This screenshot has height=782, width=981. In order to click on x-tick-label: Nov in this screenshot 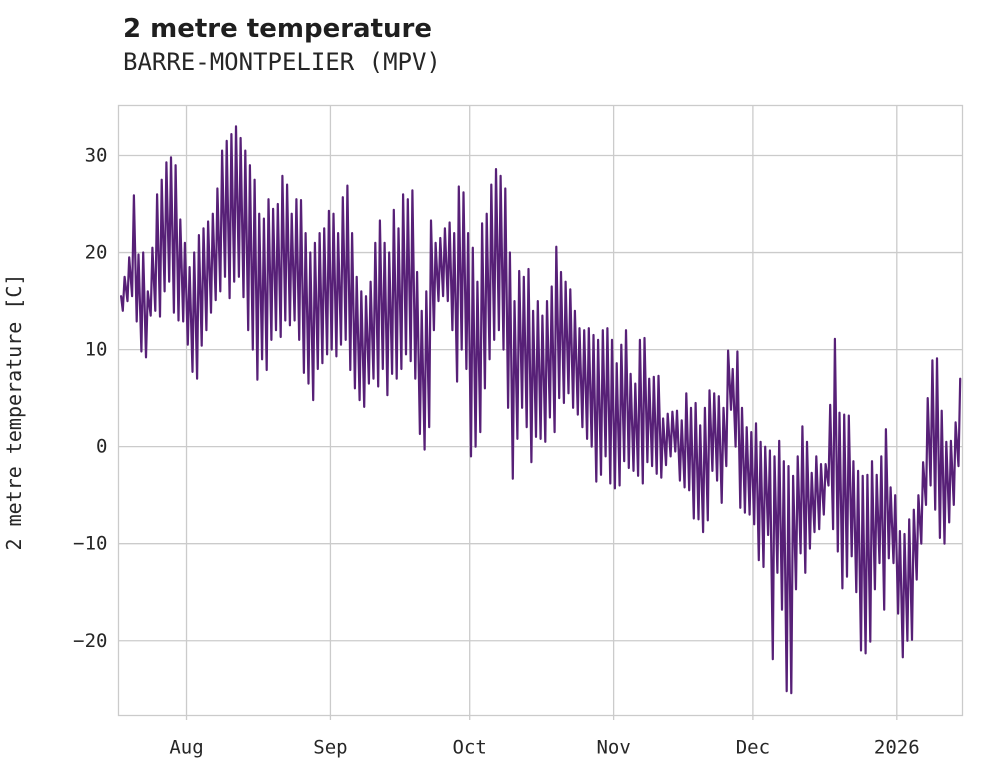, I will do `click(613, 748)`.